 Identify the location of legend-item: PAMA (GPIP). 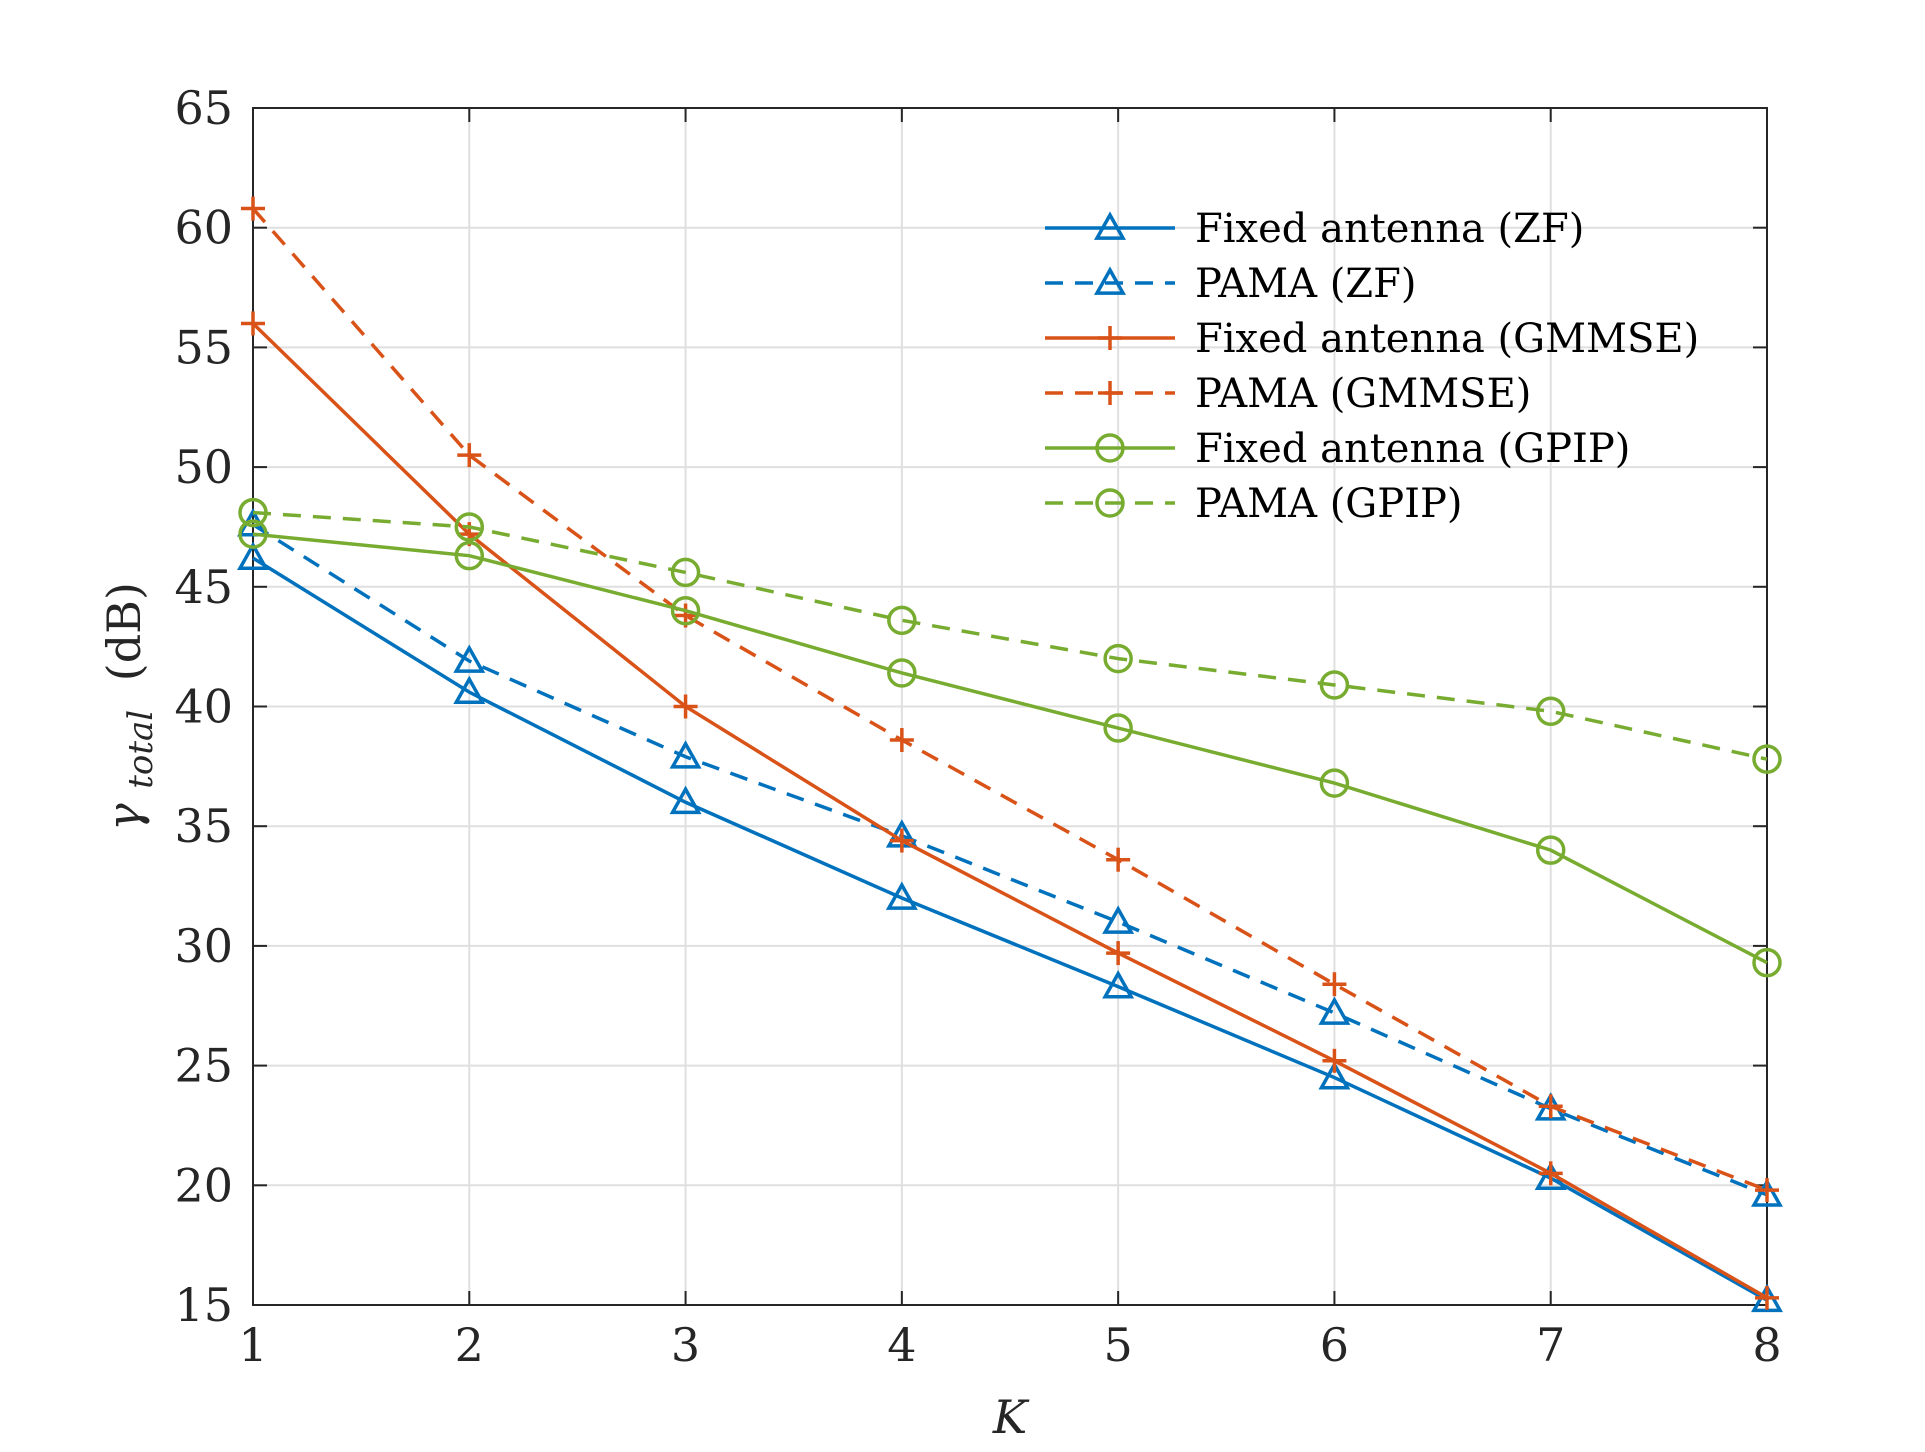
(1253, 504).